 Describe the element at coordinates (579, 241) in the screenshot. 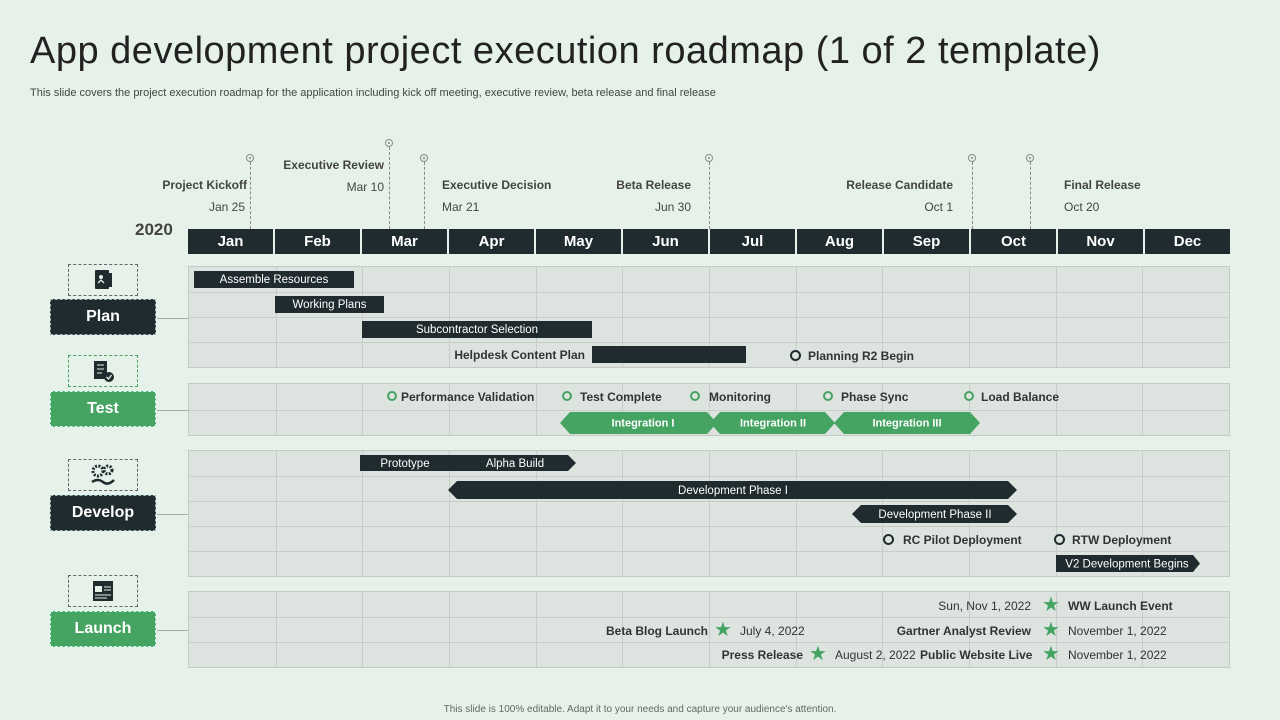

I see `month-label: May` at that location.